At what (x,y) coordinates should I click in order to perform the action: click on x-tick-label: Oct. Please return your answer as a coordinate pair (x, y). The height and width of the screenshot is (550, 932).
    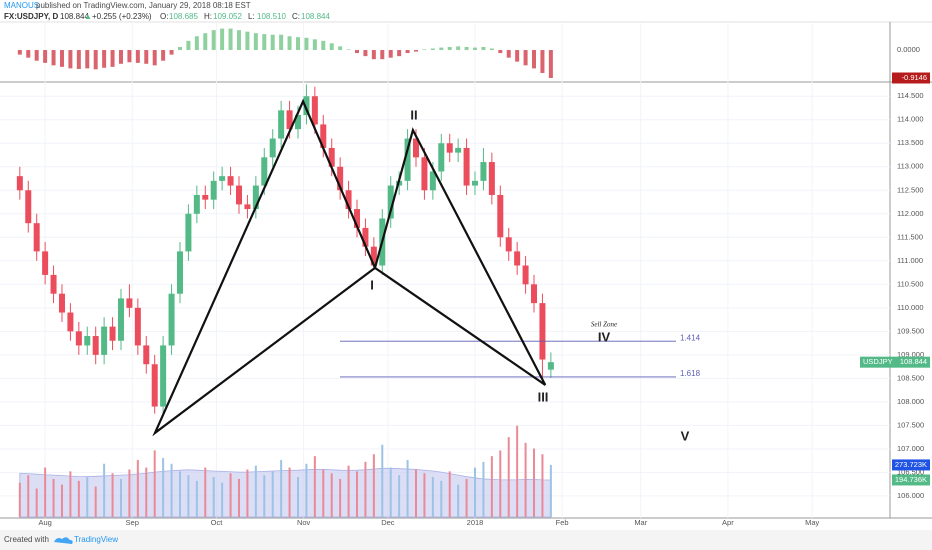
    Looking at the image, I should click on (217, 522).